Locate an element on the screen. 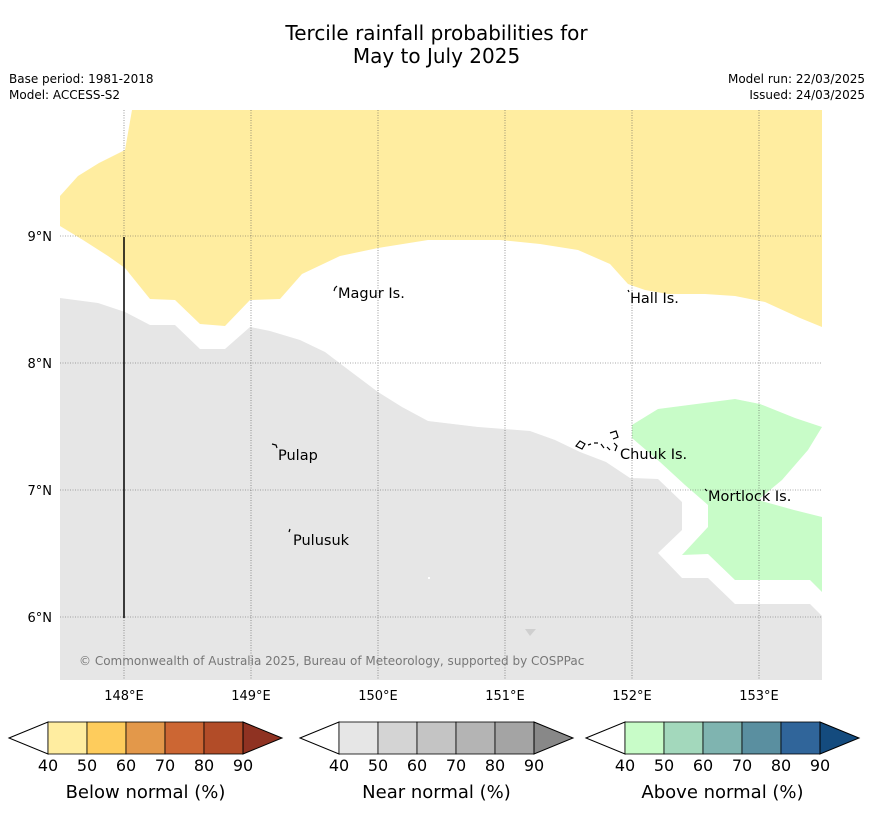  above-normal-colorbar-title: Above normal (%) is located at coordinates (722, 792).